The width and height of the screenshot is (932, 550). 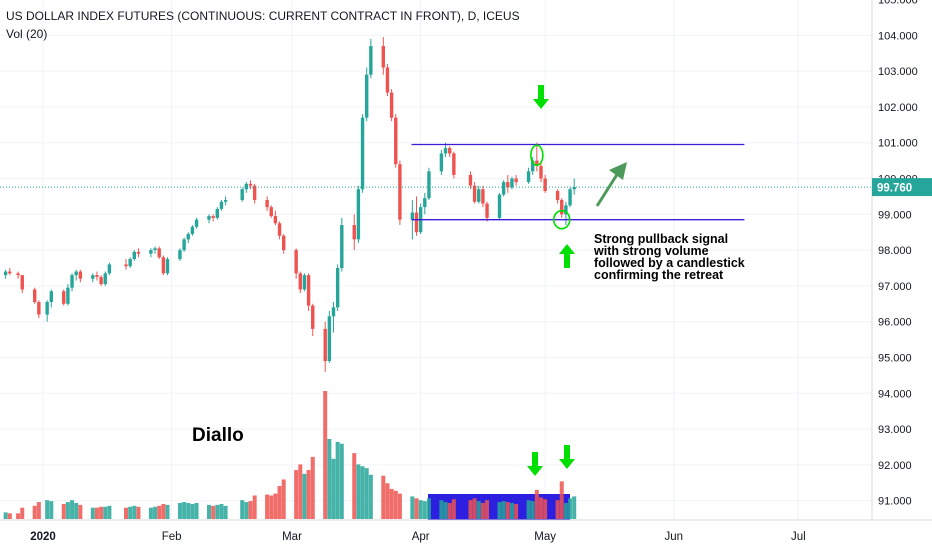 I want to click on author-label: Diallo, so click(x=218, y=435).